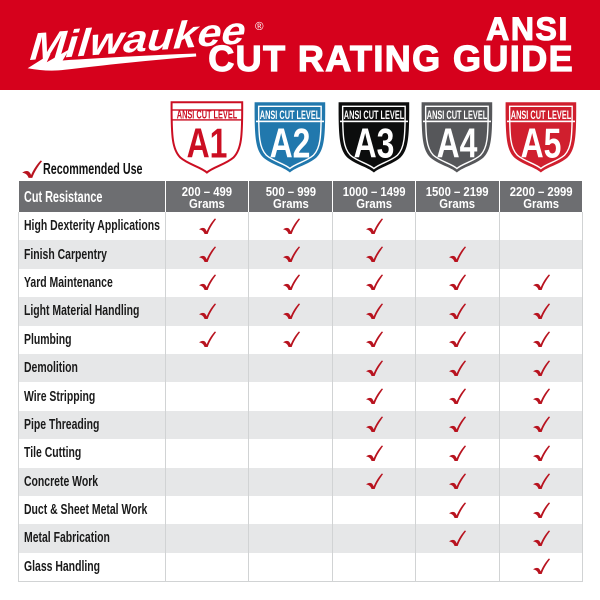 This screenshot has width=600, height=600. I want to click on svg-text: A1, so click(207, 142).